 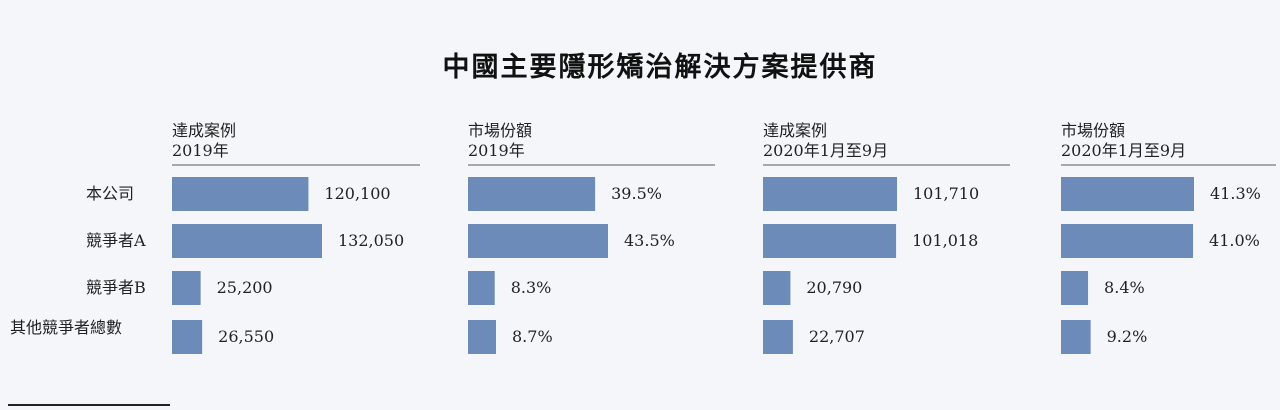 What do you see at coordinates (649, 240) in the screenshot?
I see `value-label-2-competitor-a: 43.5%` at bounding box center [649, 240].